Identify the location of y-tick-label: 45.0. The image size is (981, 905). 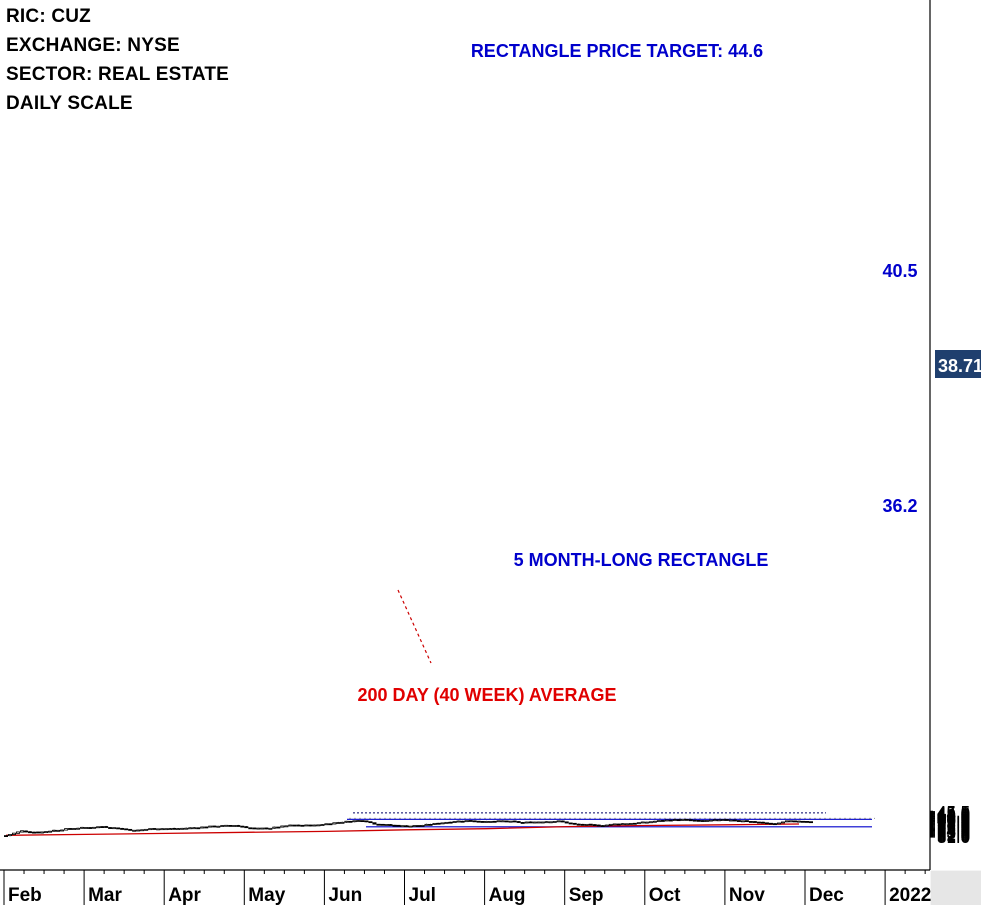
(953, 812).